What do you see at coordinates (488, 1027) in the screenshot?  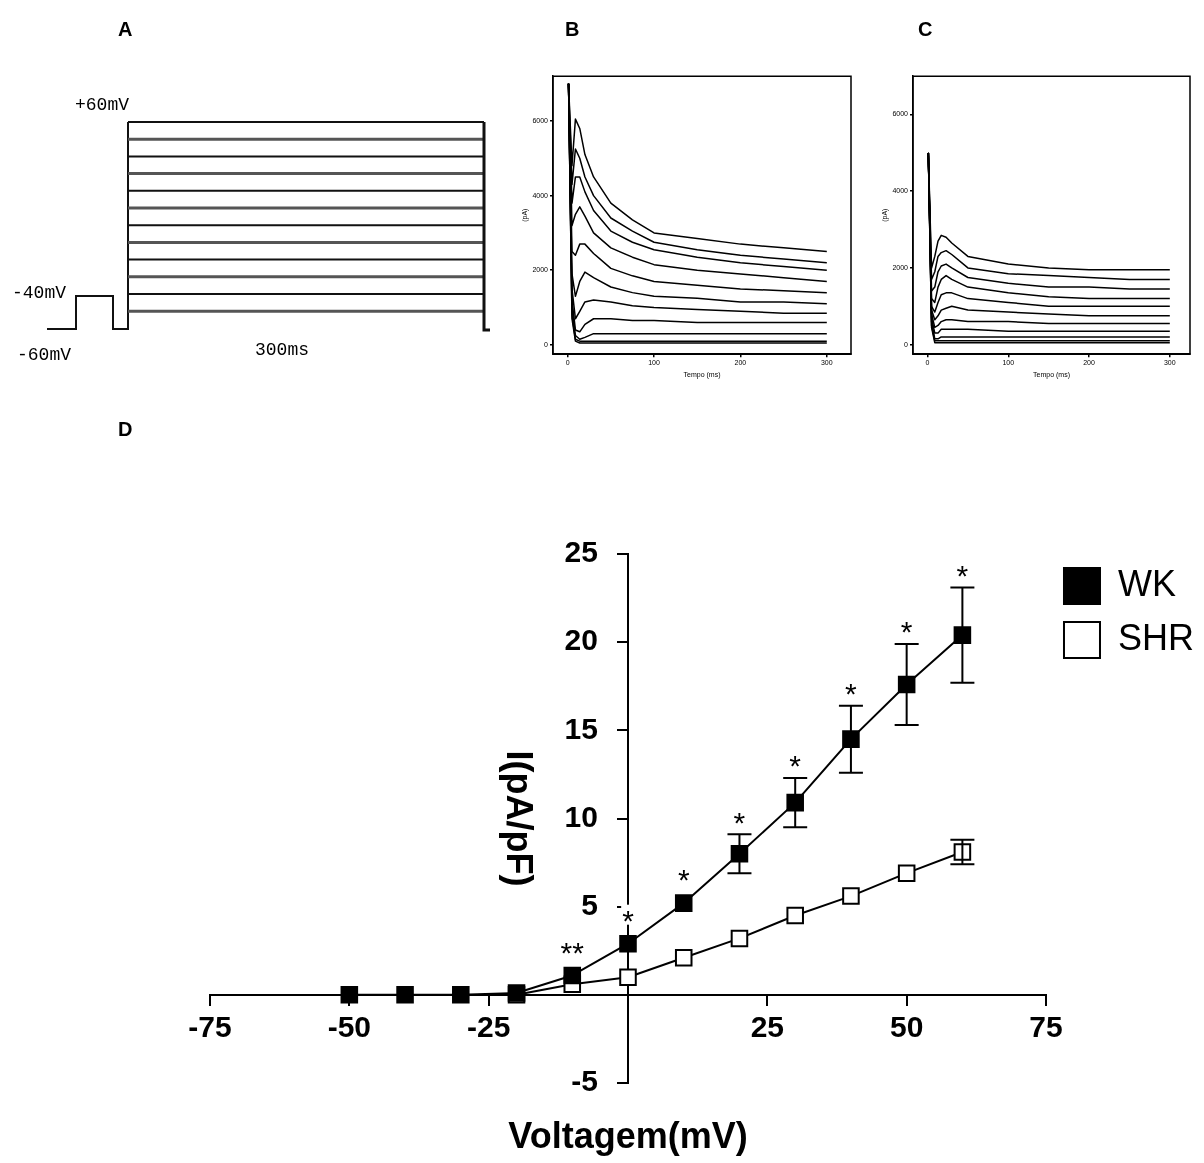 I see `x-tick-label: -25` at bounding box center [488, 1027].